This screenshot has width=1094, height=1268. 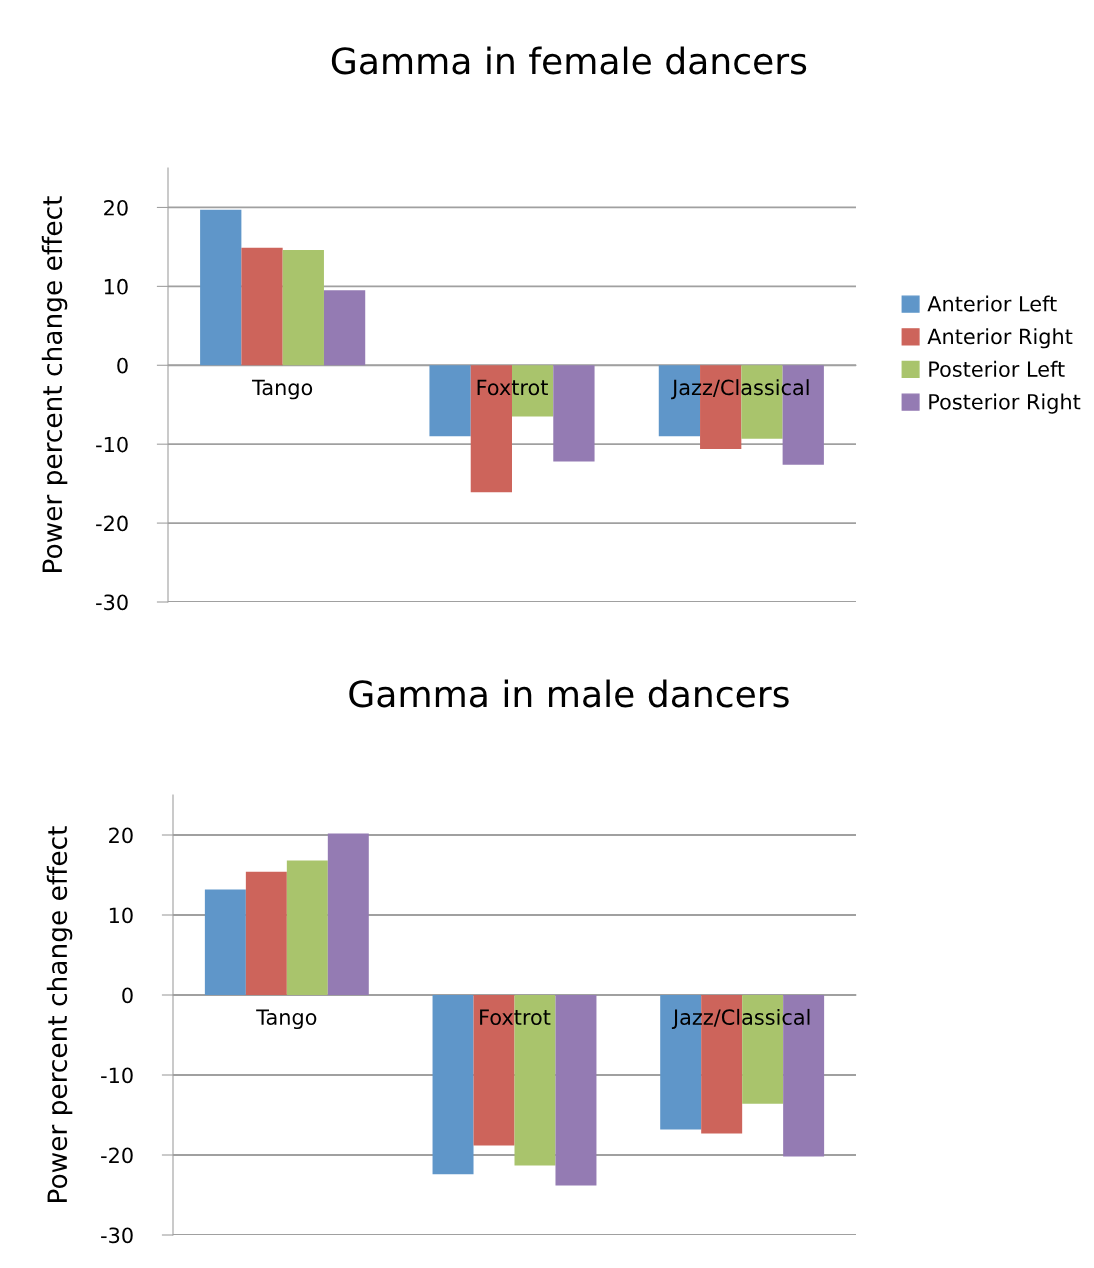 I want to click on legend-label: Anterior Left, so click(x=992, y=303).